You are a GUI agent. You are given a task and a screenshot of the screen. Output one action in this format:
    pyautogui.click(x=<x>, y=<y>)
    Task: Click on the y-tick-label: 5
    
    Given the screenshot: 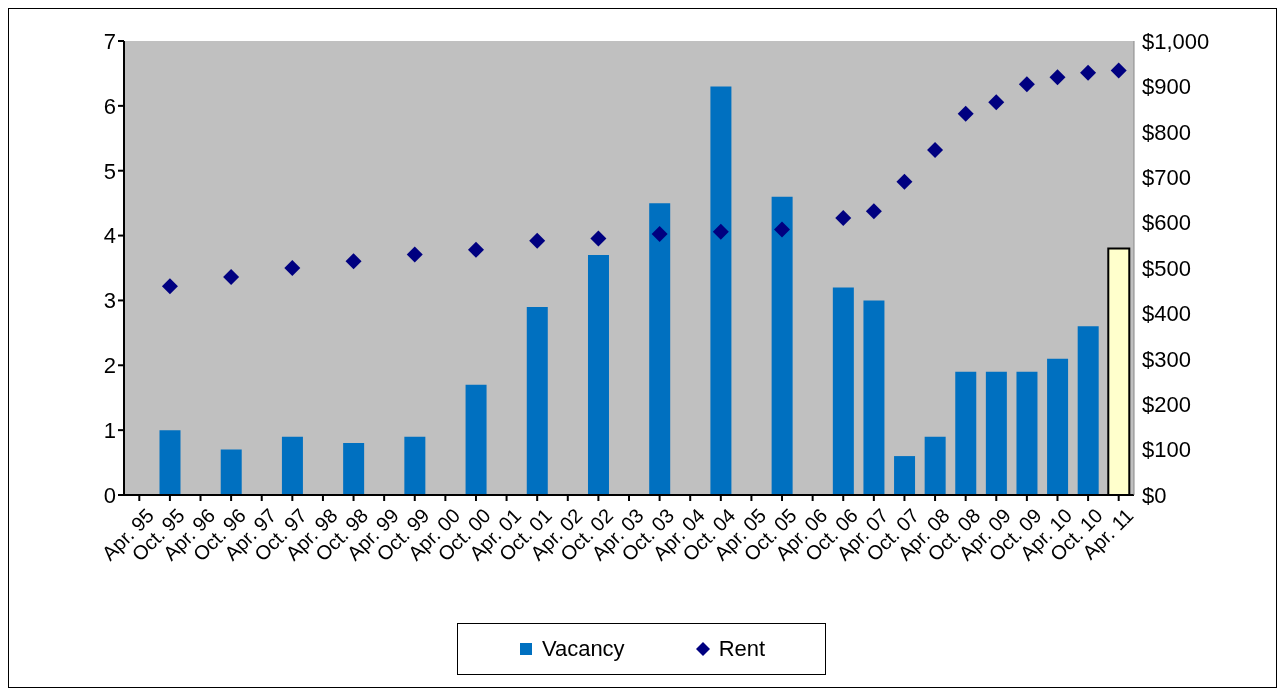 What is the action you would take?
    pyautogui.click(x=109, y=171)
    